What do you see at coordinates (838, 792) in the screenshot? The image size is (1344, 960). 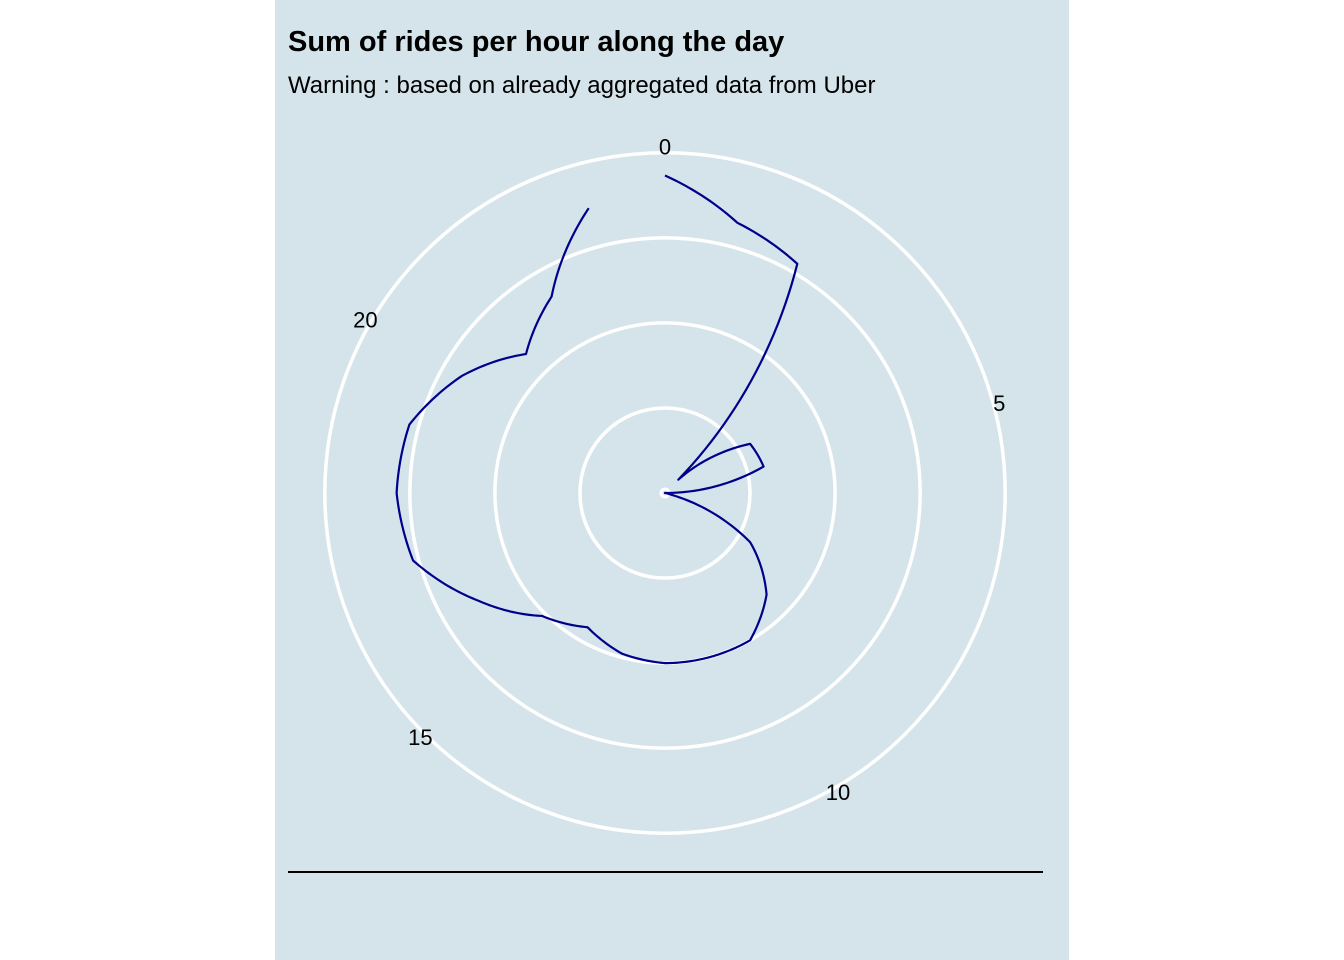 I see `angular-tick-label-10: 10` at bounding box center [838, 792].